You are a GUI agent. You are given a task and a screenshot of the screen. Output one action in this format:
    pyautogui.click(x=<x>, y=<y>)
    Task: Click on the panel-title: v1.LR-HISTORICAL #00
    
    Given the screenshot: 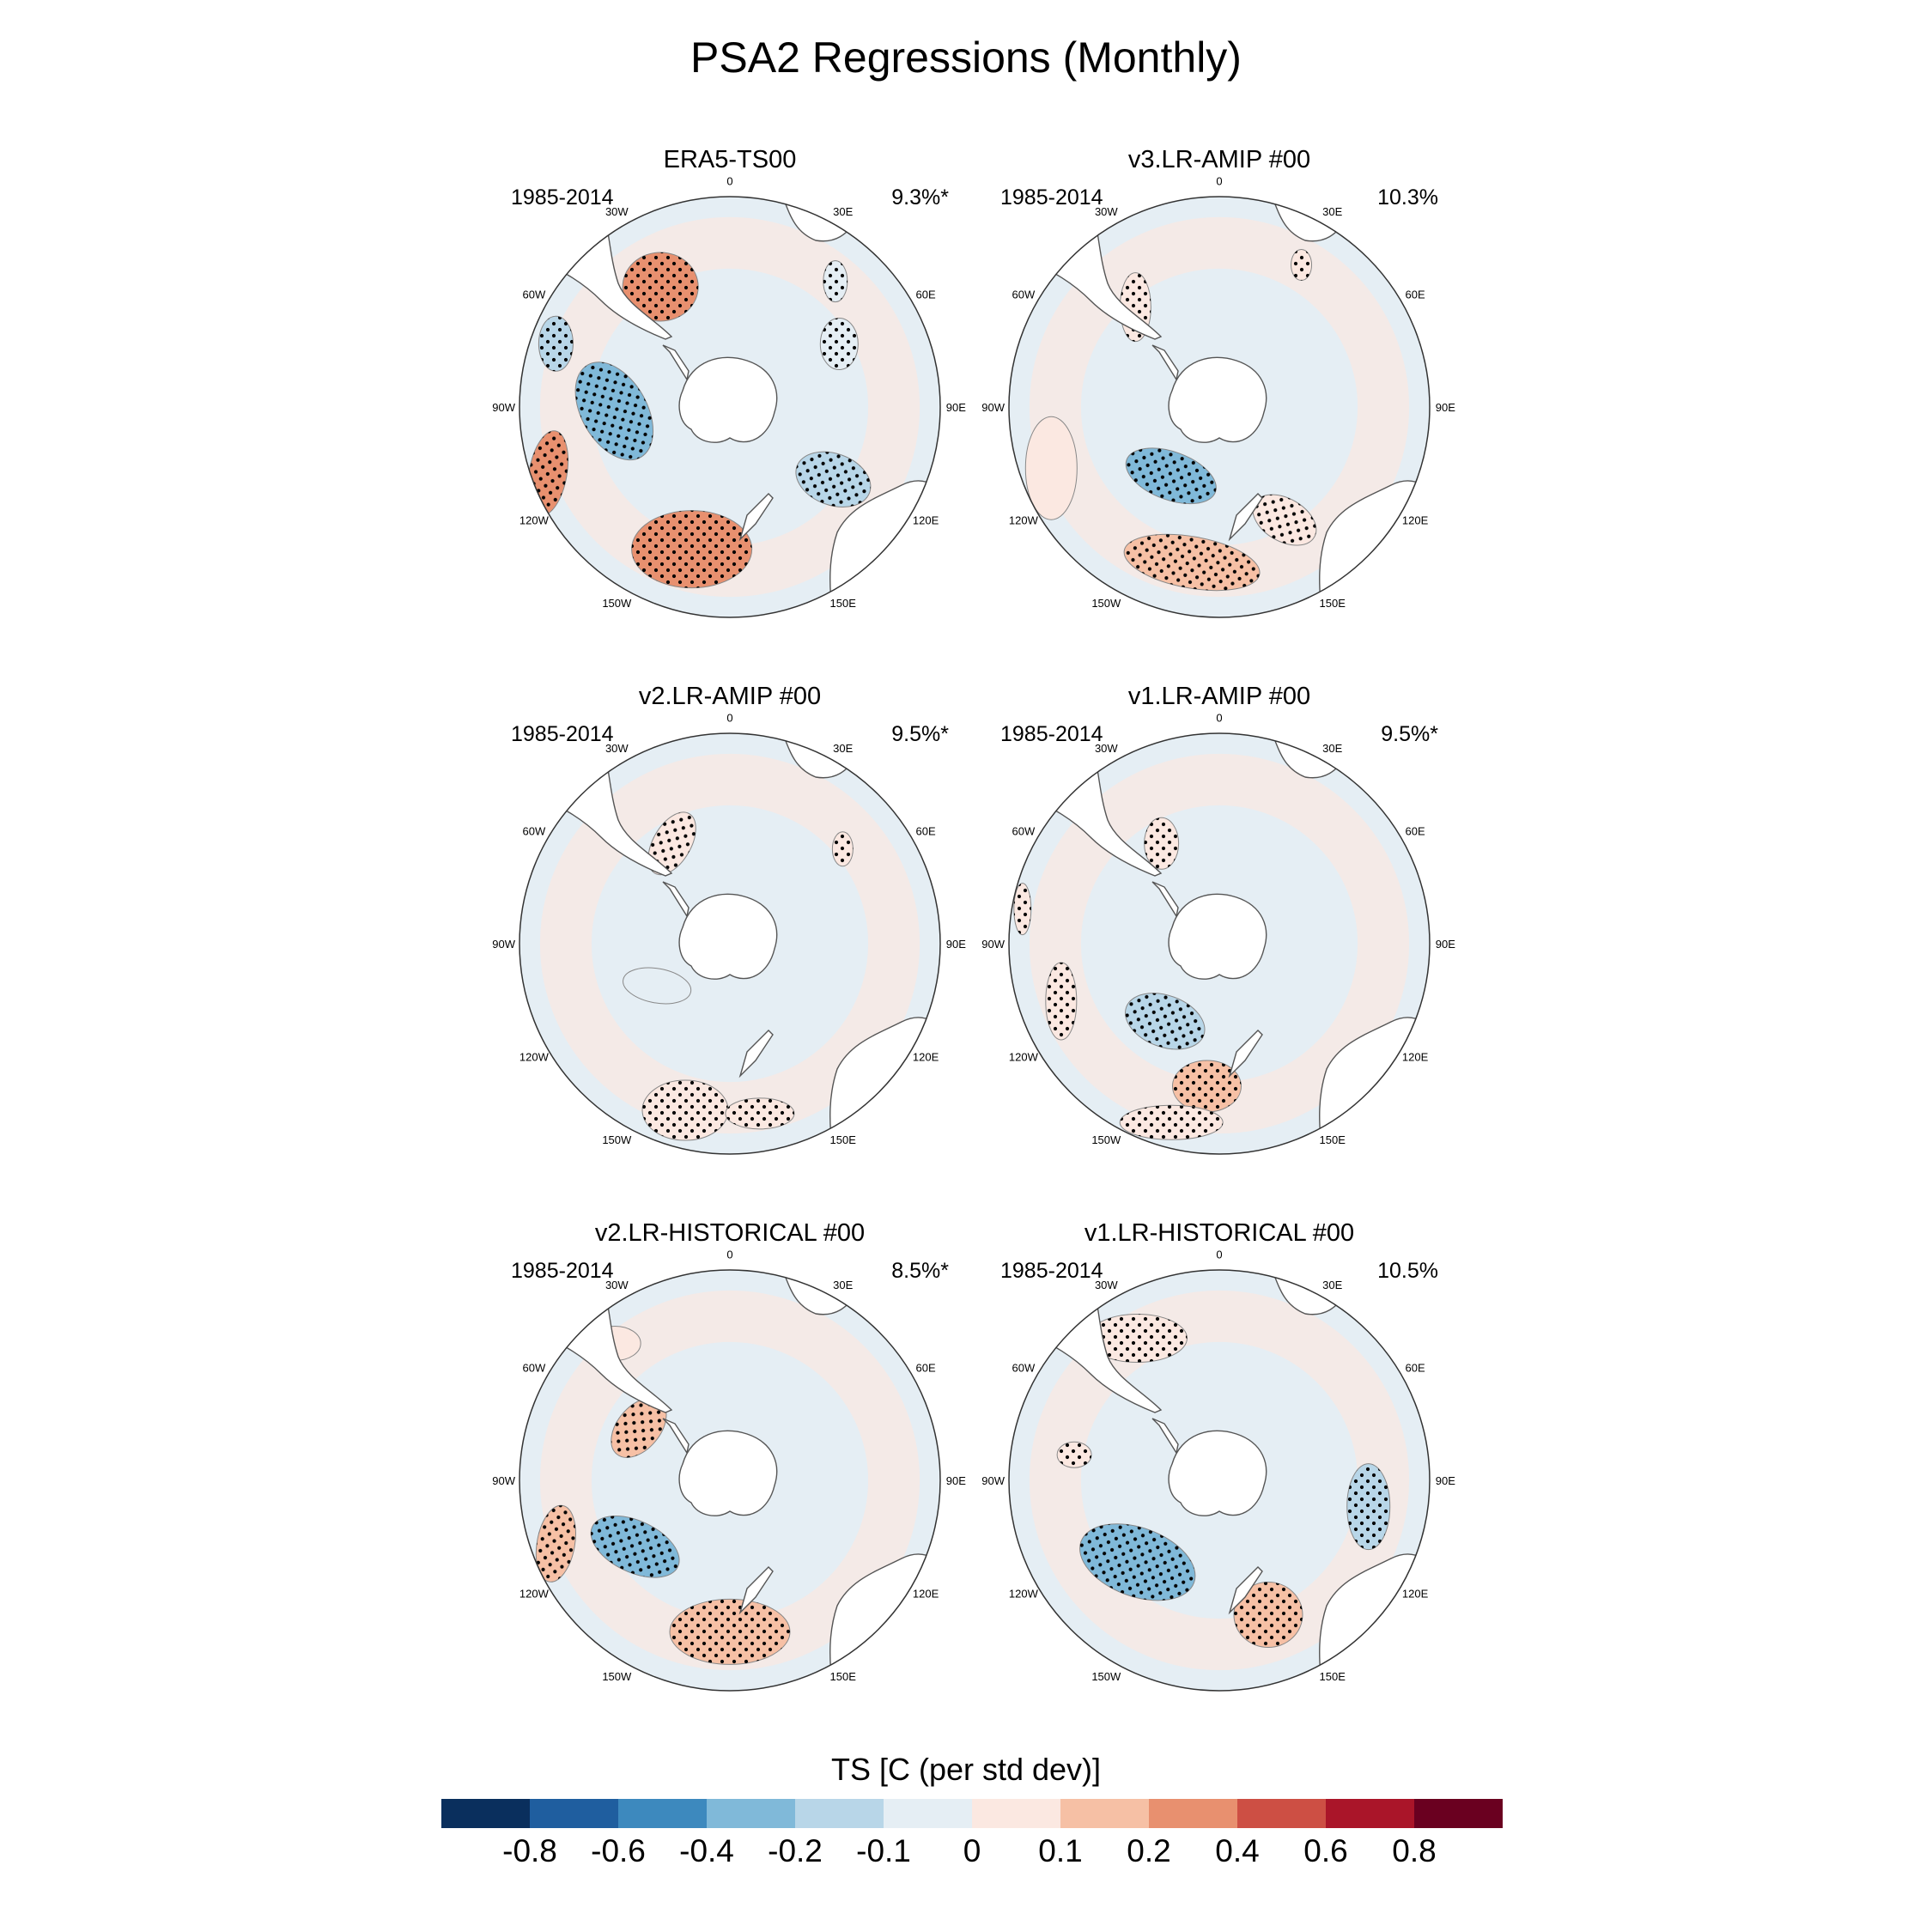 What is the action you would take?
    pyautogui.click(x=1219, y=1233)
    